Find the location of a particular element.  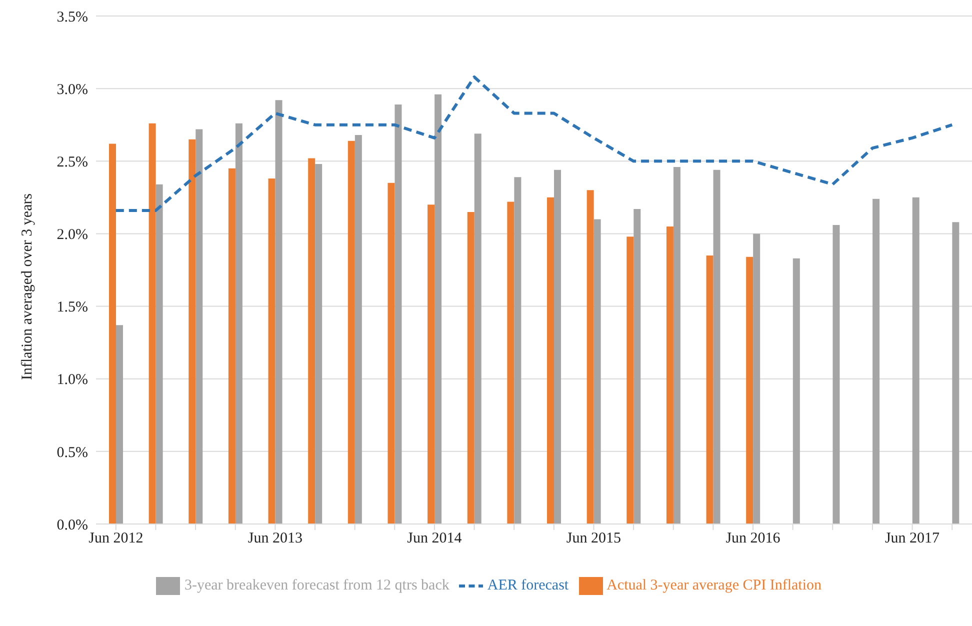

x-tick-label: Jun 2017 is located at coordinates (912, 538).